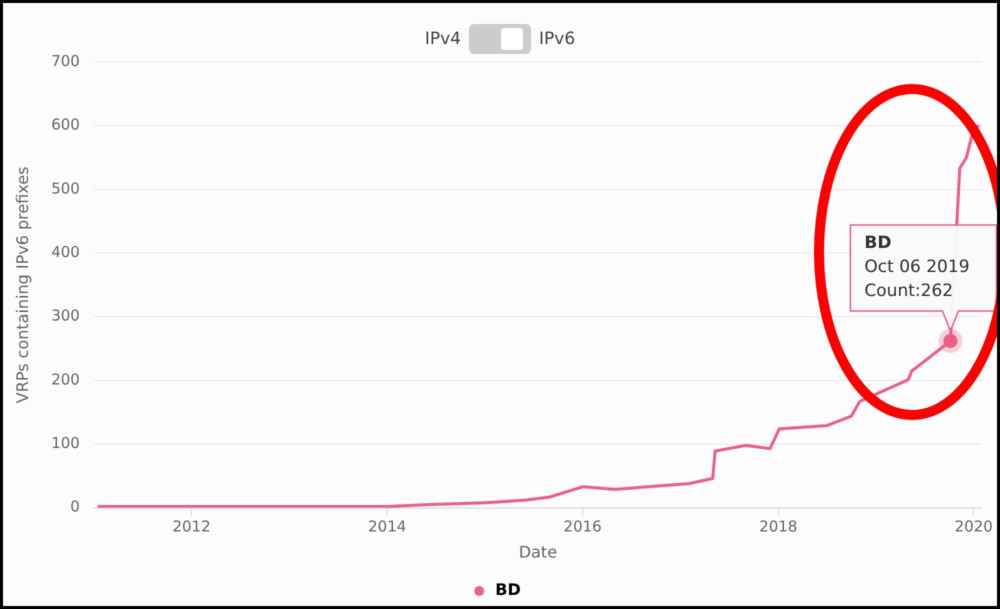 Image resolution: width=1000 pixels, height=609 pixels. What do you see at coordinates (65, 188) in the screenshot?
I see `y-tick-label: 500` at bounding box center [65, 188].